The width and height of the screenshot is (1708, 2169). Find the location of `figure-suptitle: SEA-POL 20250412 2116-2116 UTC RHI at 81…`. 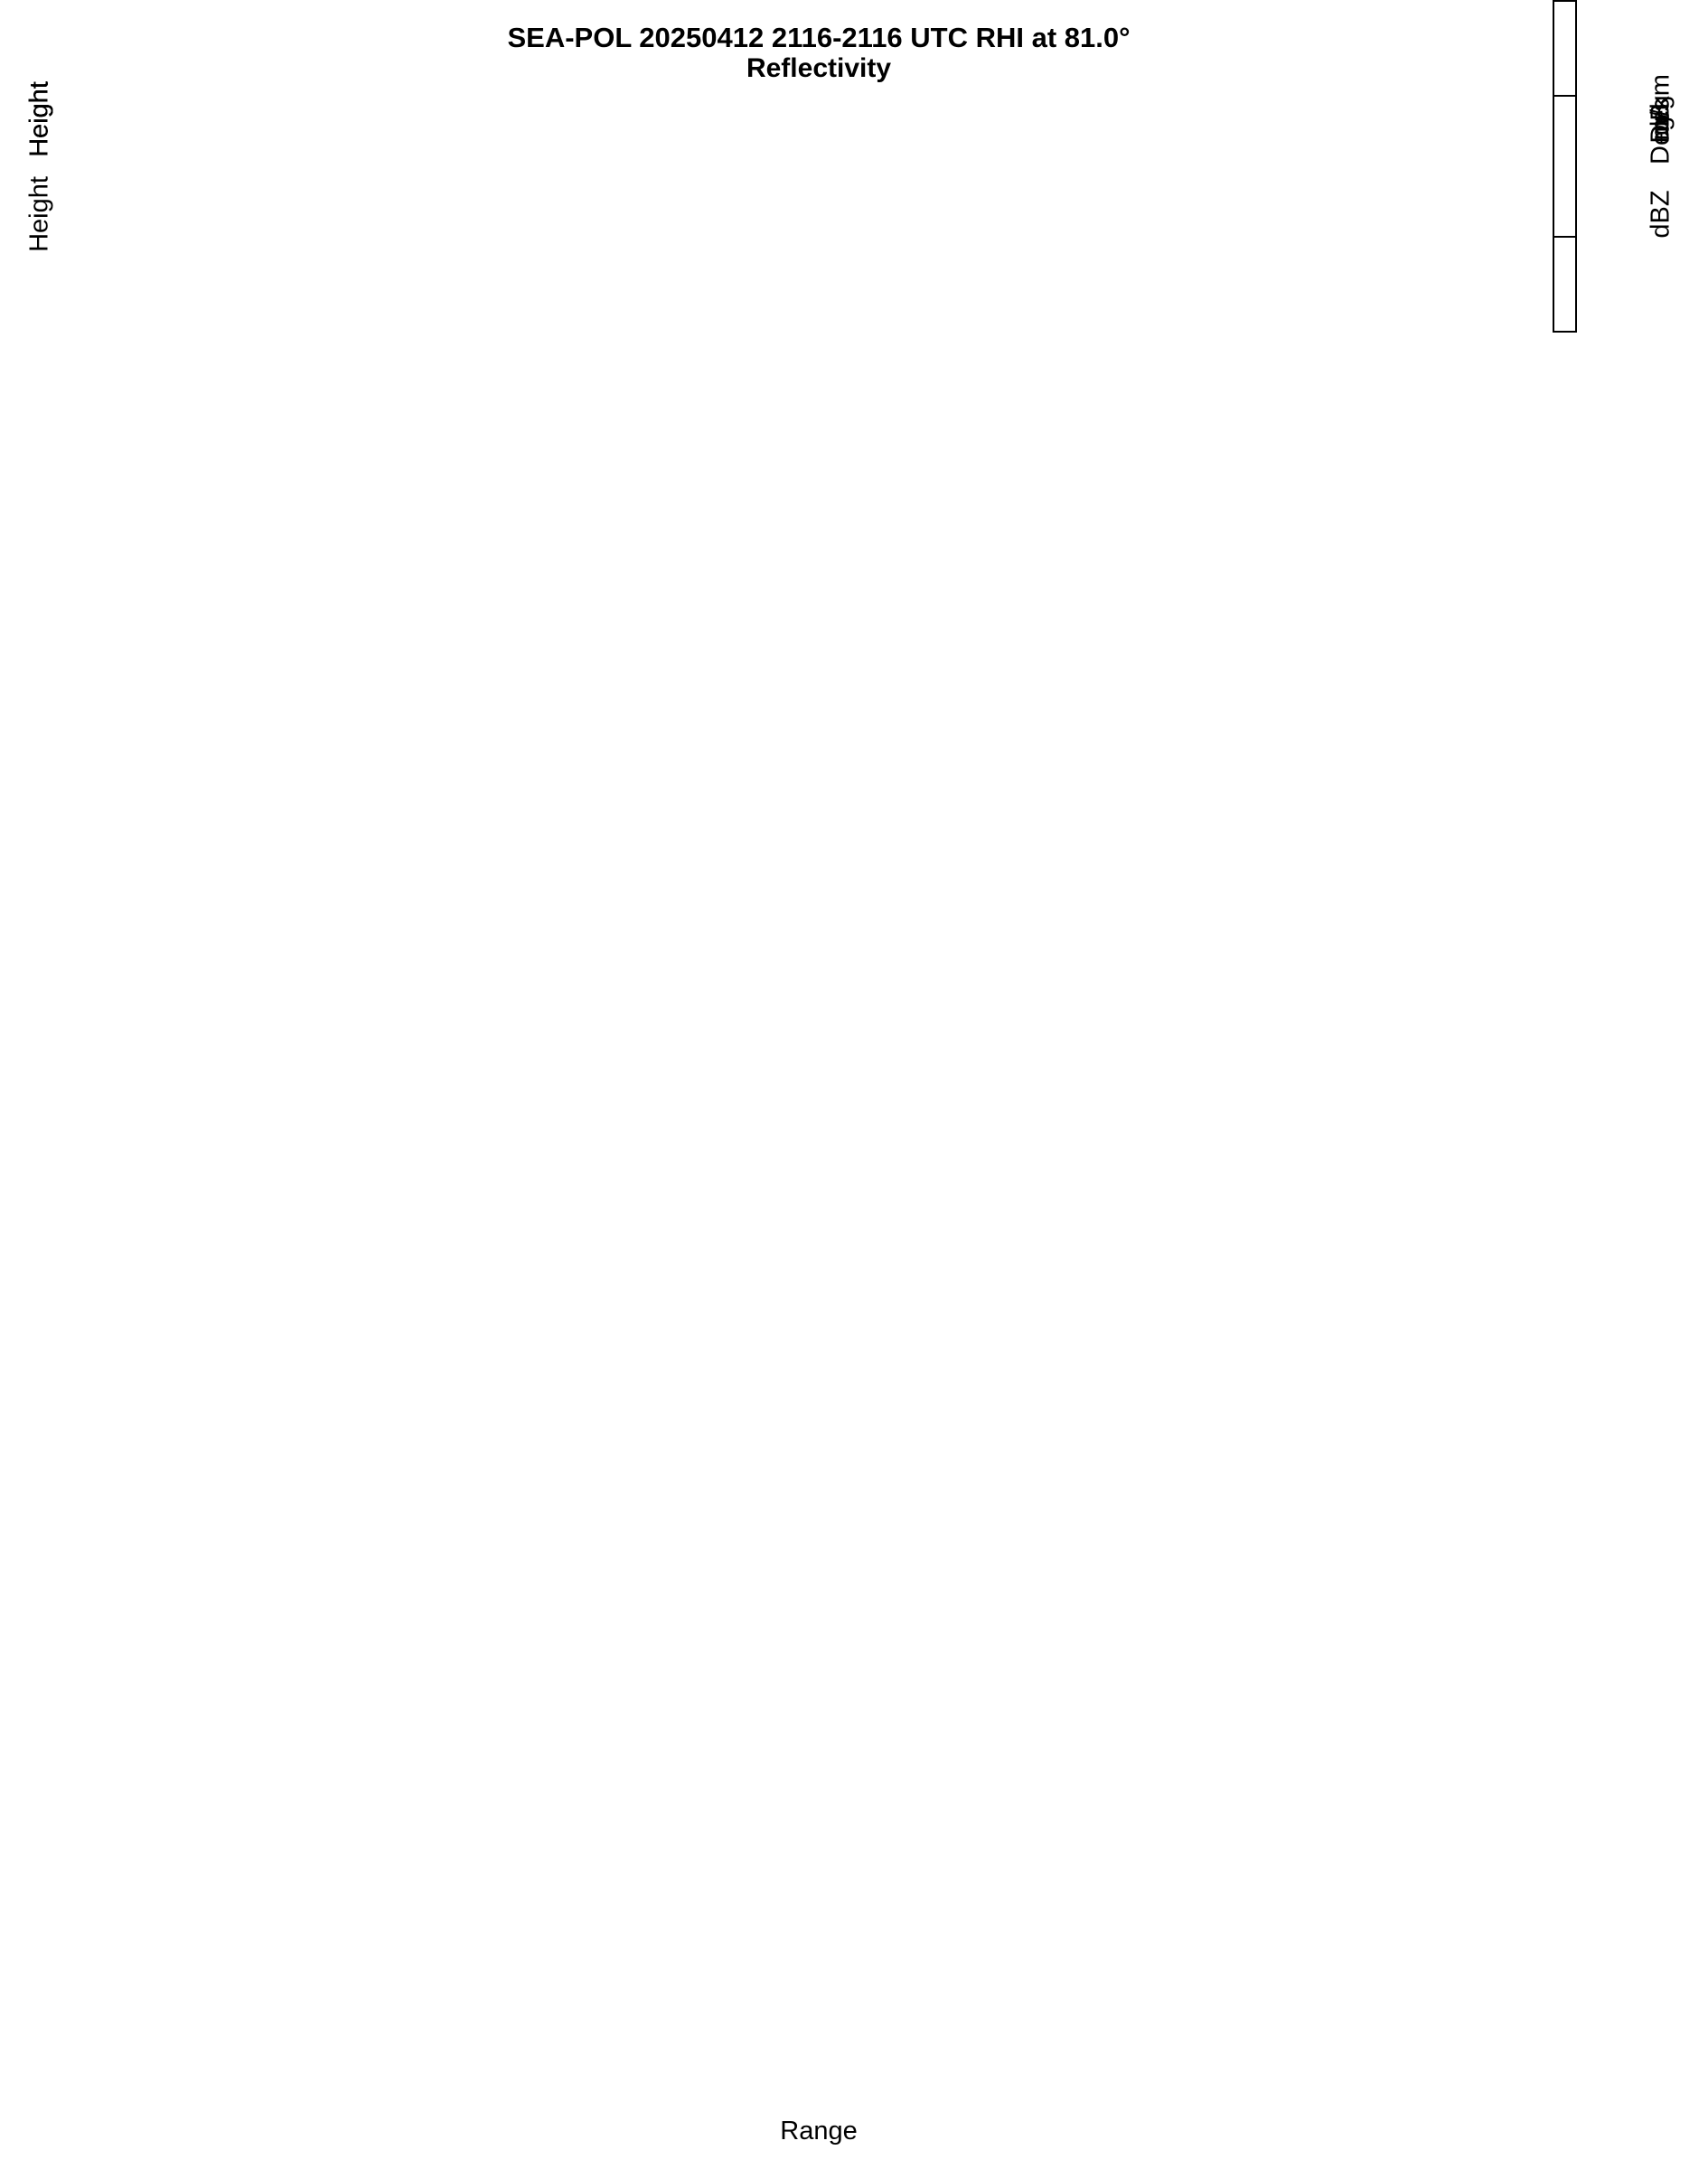

figure-suptitle: SEA-POL 20250412 2116-2116 UTC RHI at 81… is located at coordinates (819, 38).